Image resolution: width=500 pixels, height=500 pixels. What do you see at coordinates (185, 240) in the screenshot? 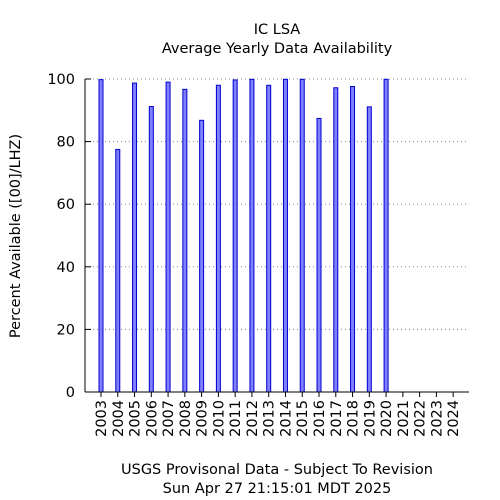
I see `bar-2008` at bounding box center [185, 240].